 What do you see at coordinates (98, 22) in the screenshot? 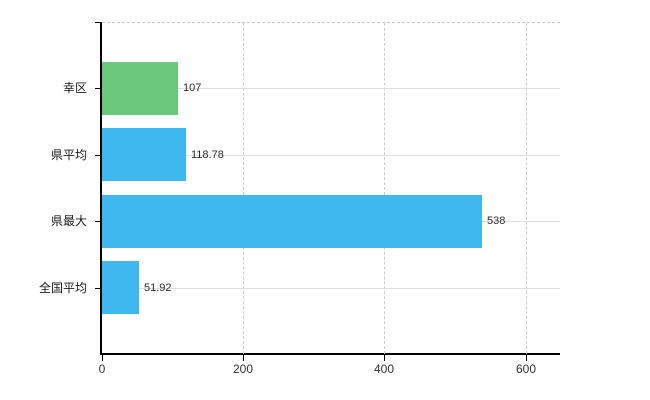
I see `y-axis-top-tick` at bounding box center [98, 22].